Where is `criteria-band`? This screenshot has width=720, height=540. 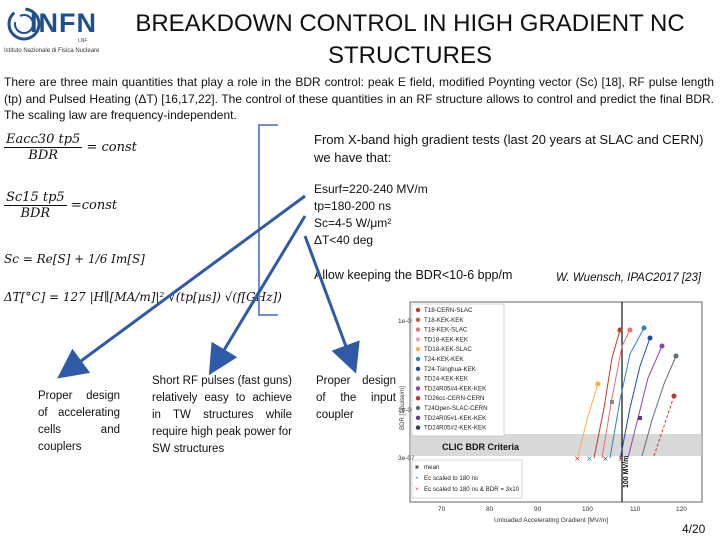 criteria-band is located at coordinates (556, 445).